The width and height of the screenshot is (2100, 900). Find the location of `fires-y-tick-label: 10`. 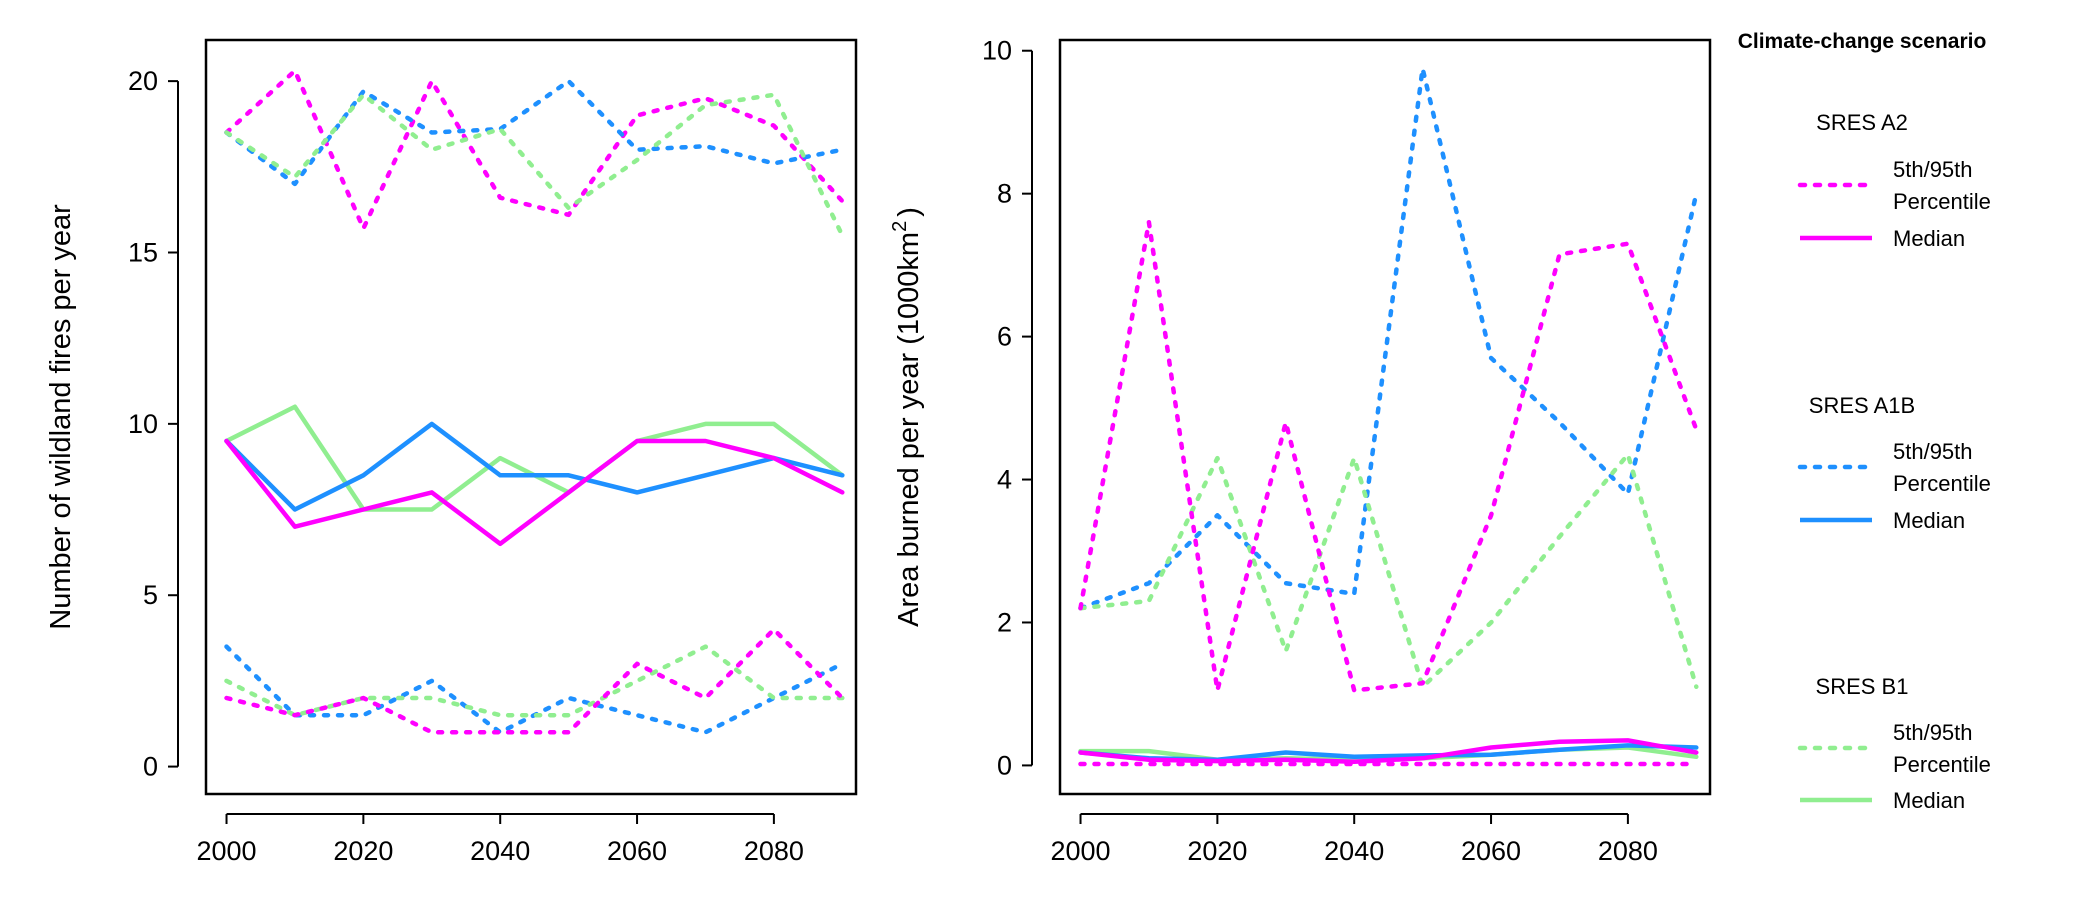

fires-y-tick-label: 10 is located at coordinates (143, 424).